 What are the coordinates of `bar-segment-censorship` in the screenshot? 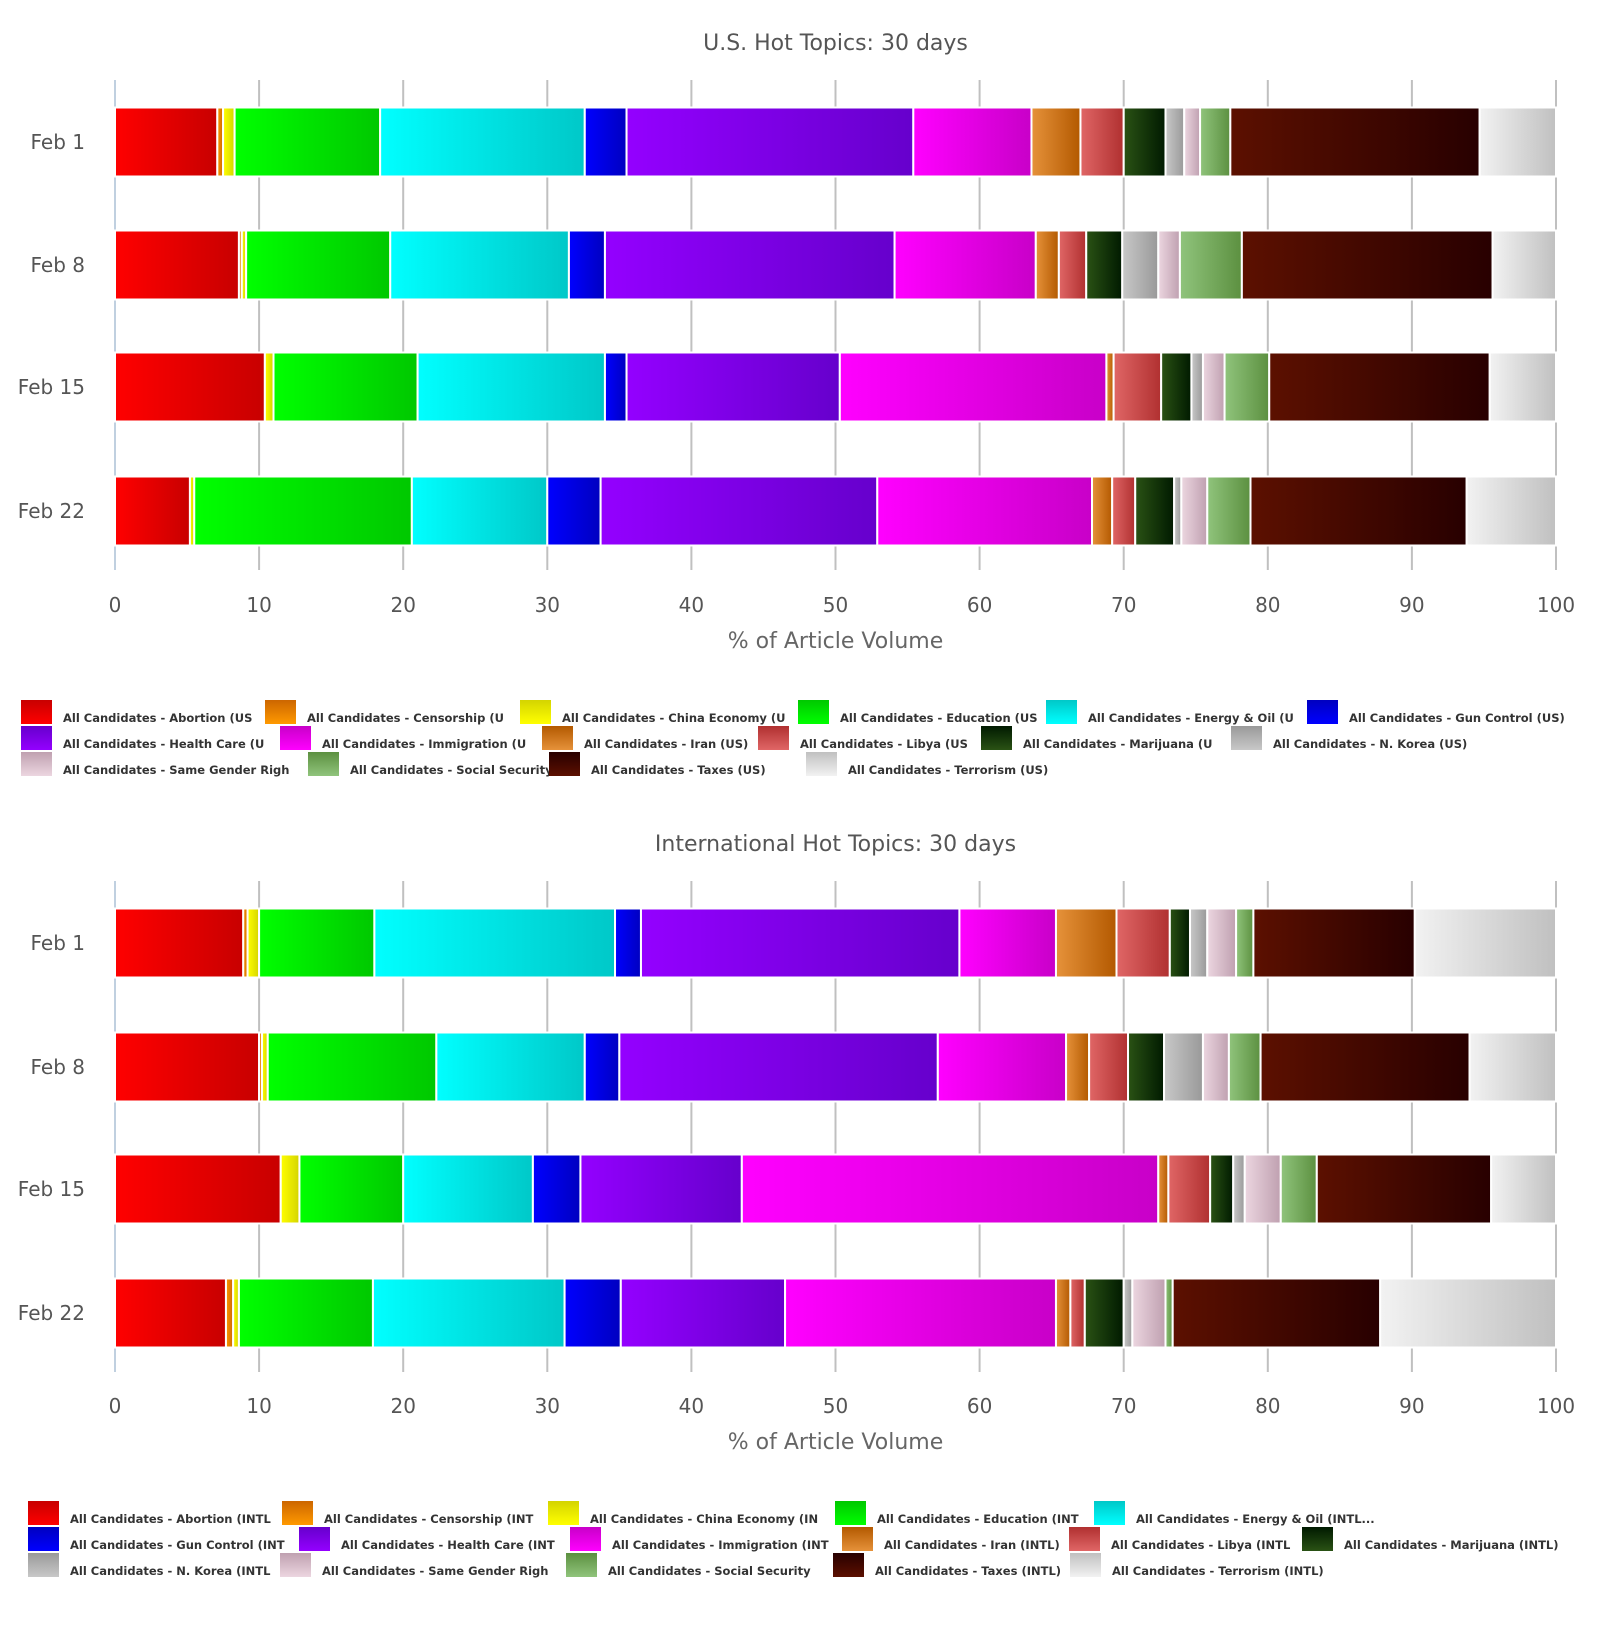 It's located at (229, 1313).